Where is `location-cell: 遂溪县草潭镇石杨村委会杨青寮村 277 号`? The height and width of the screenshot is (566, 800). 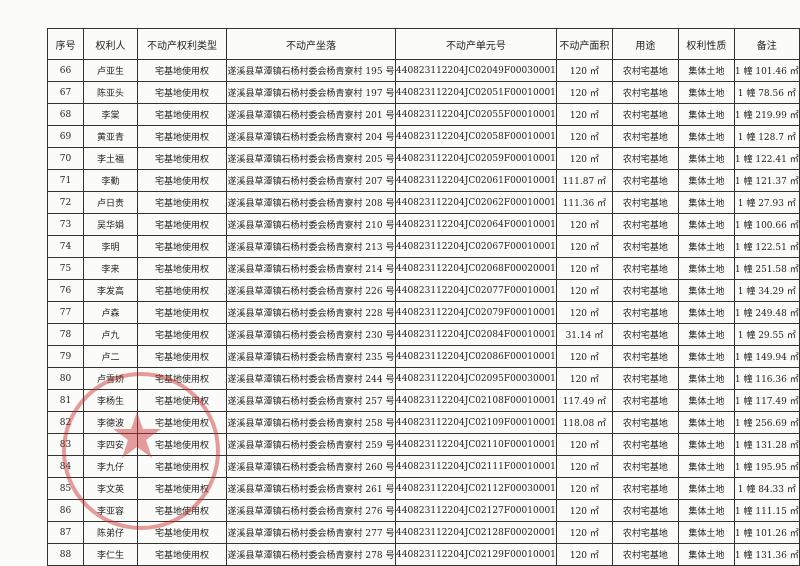
location-cell: 遂溪县草潭镇石杨村委会杨青寮村 277 号 is located at coordinates (311, 532).